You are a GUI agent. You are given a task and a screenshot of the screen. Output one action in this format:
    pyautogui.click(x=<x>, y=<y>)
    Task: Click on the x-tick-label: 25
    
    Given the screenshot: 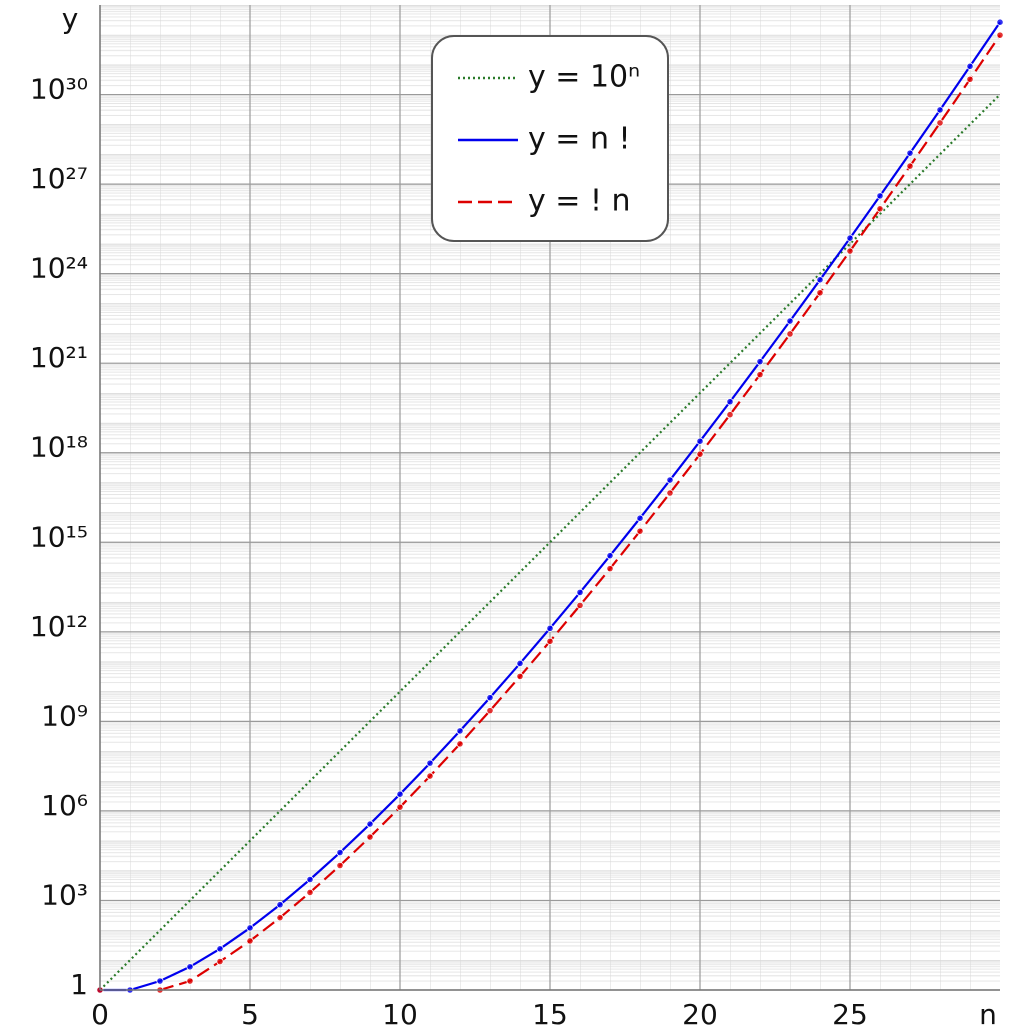 What is the action you would take?
    pyautogui.click(x=850, y=1014)
    